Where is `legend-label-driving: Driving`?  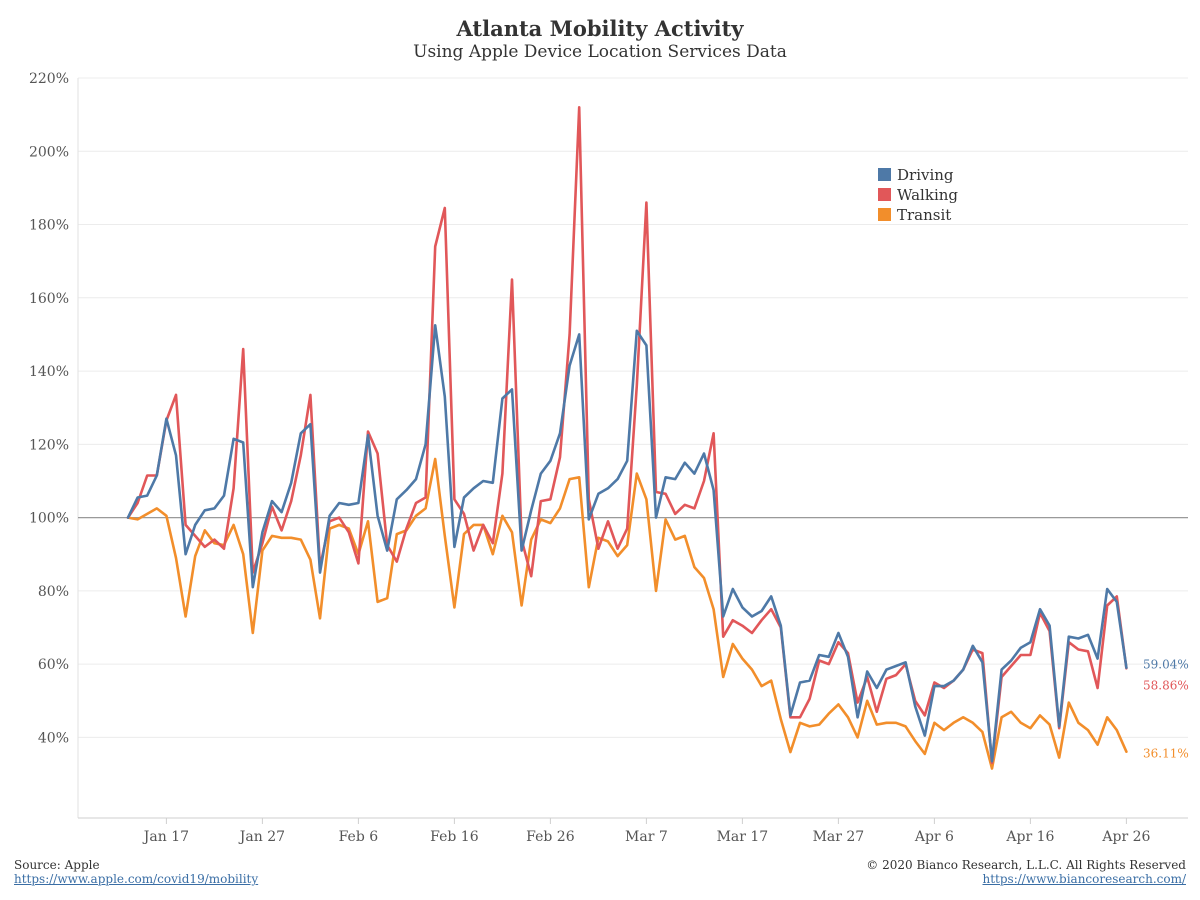 legend-label-driving: Driving is located at coordinates (925, 175).